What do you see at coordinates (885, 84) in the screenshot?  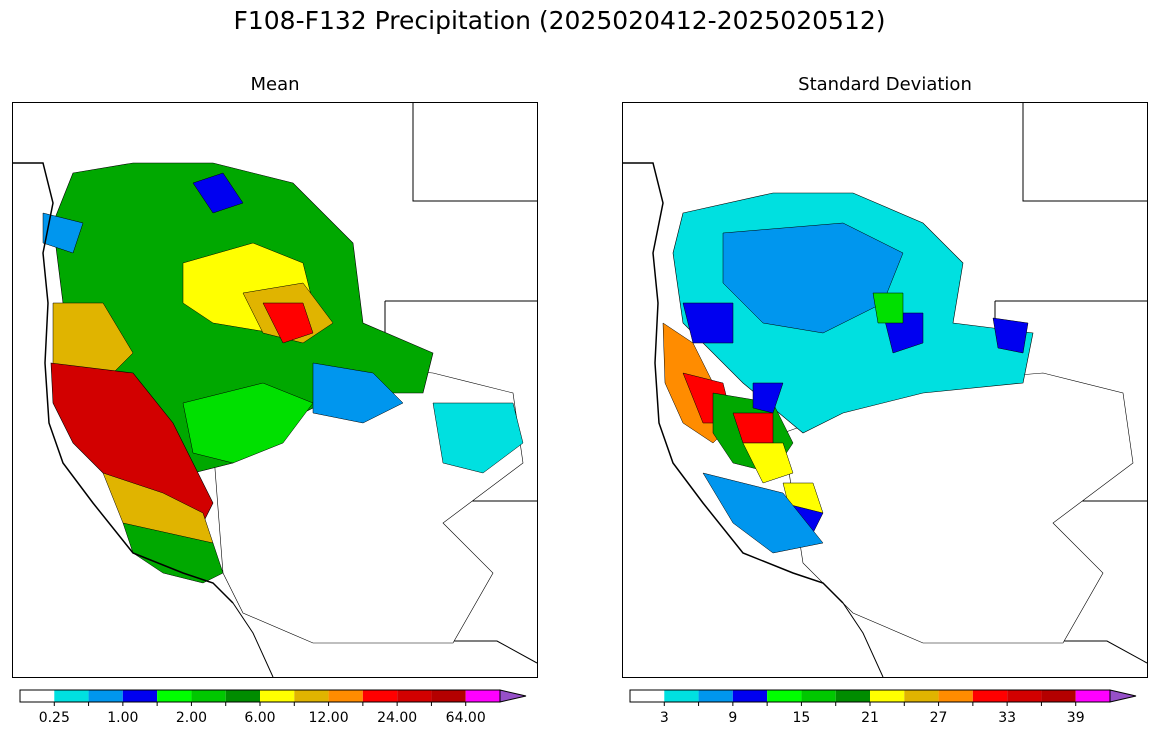 I see `std-panel-title: Standard Deviation` at bounding box center [885, 84].